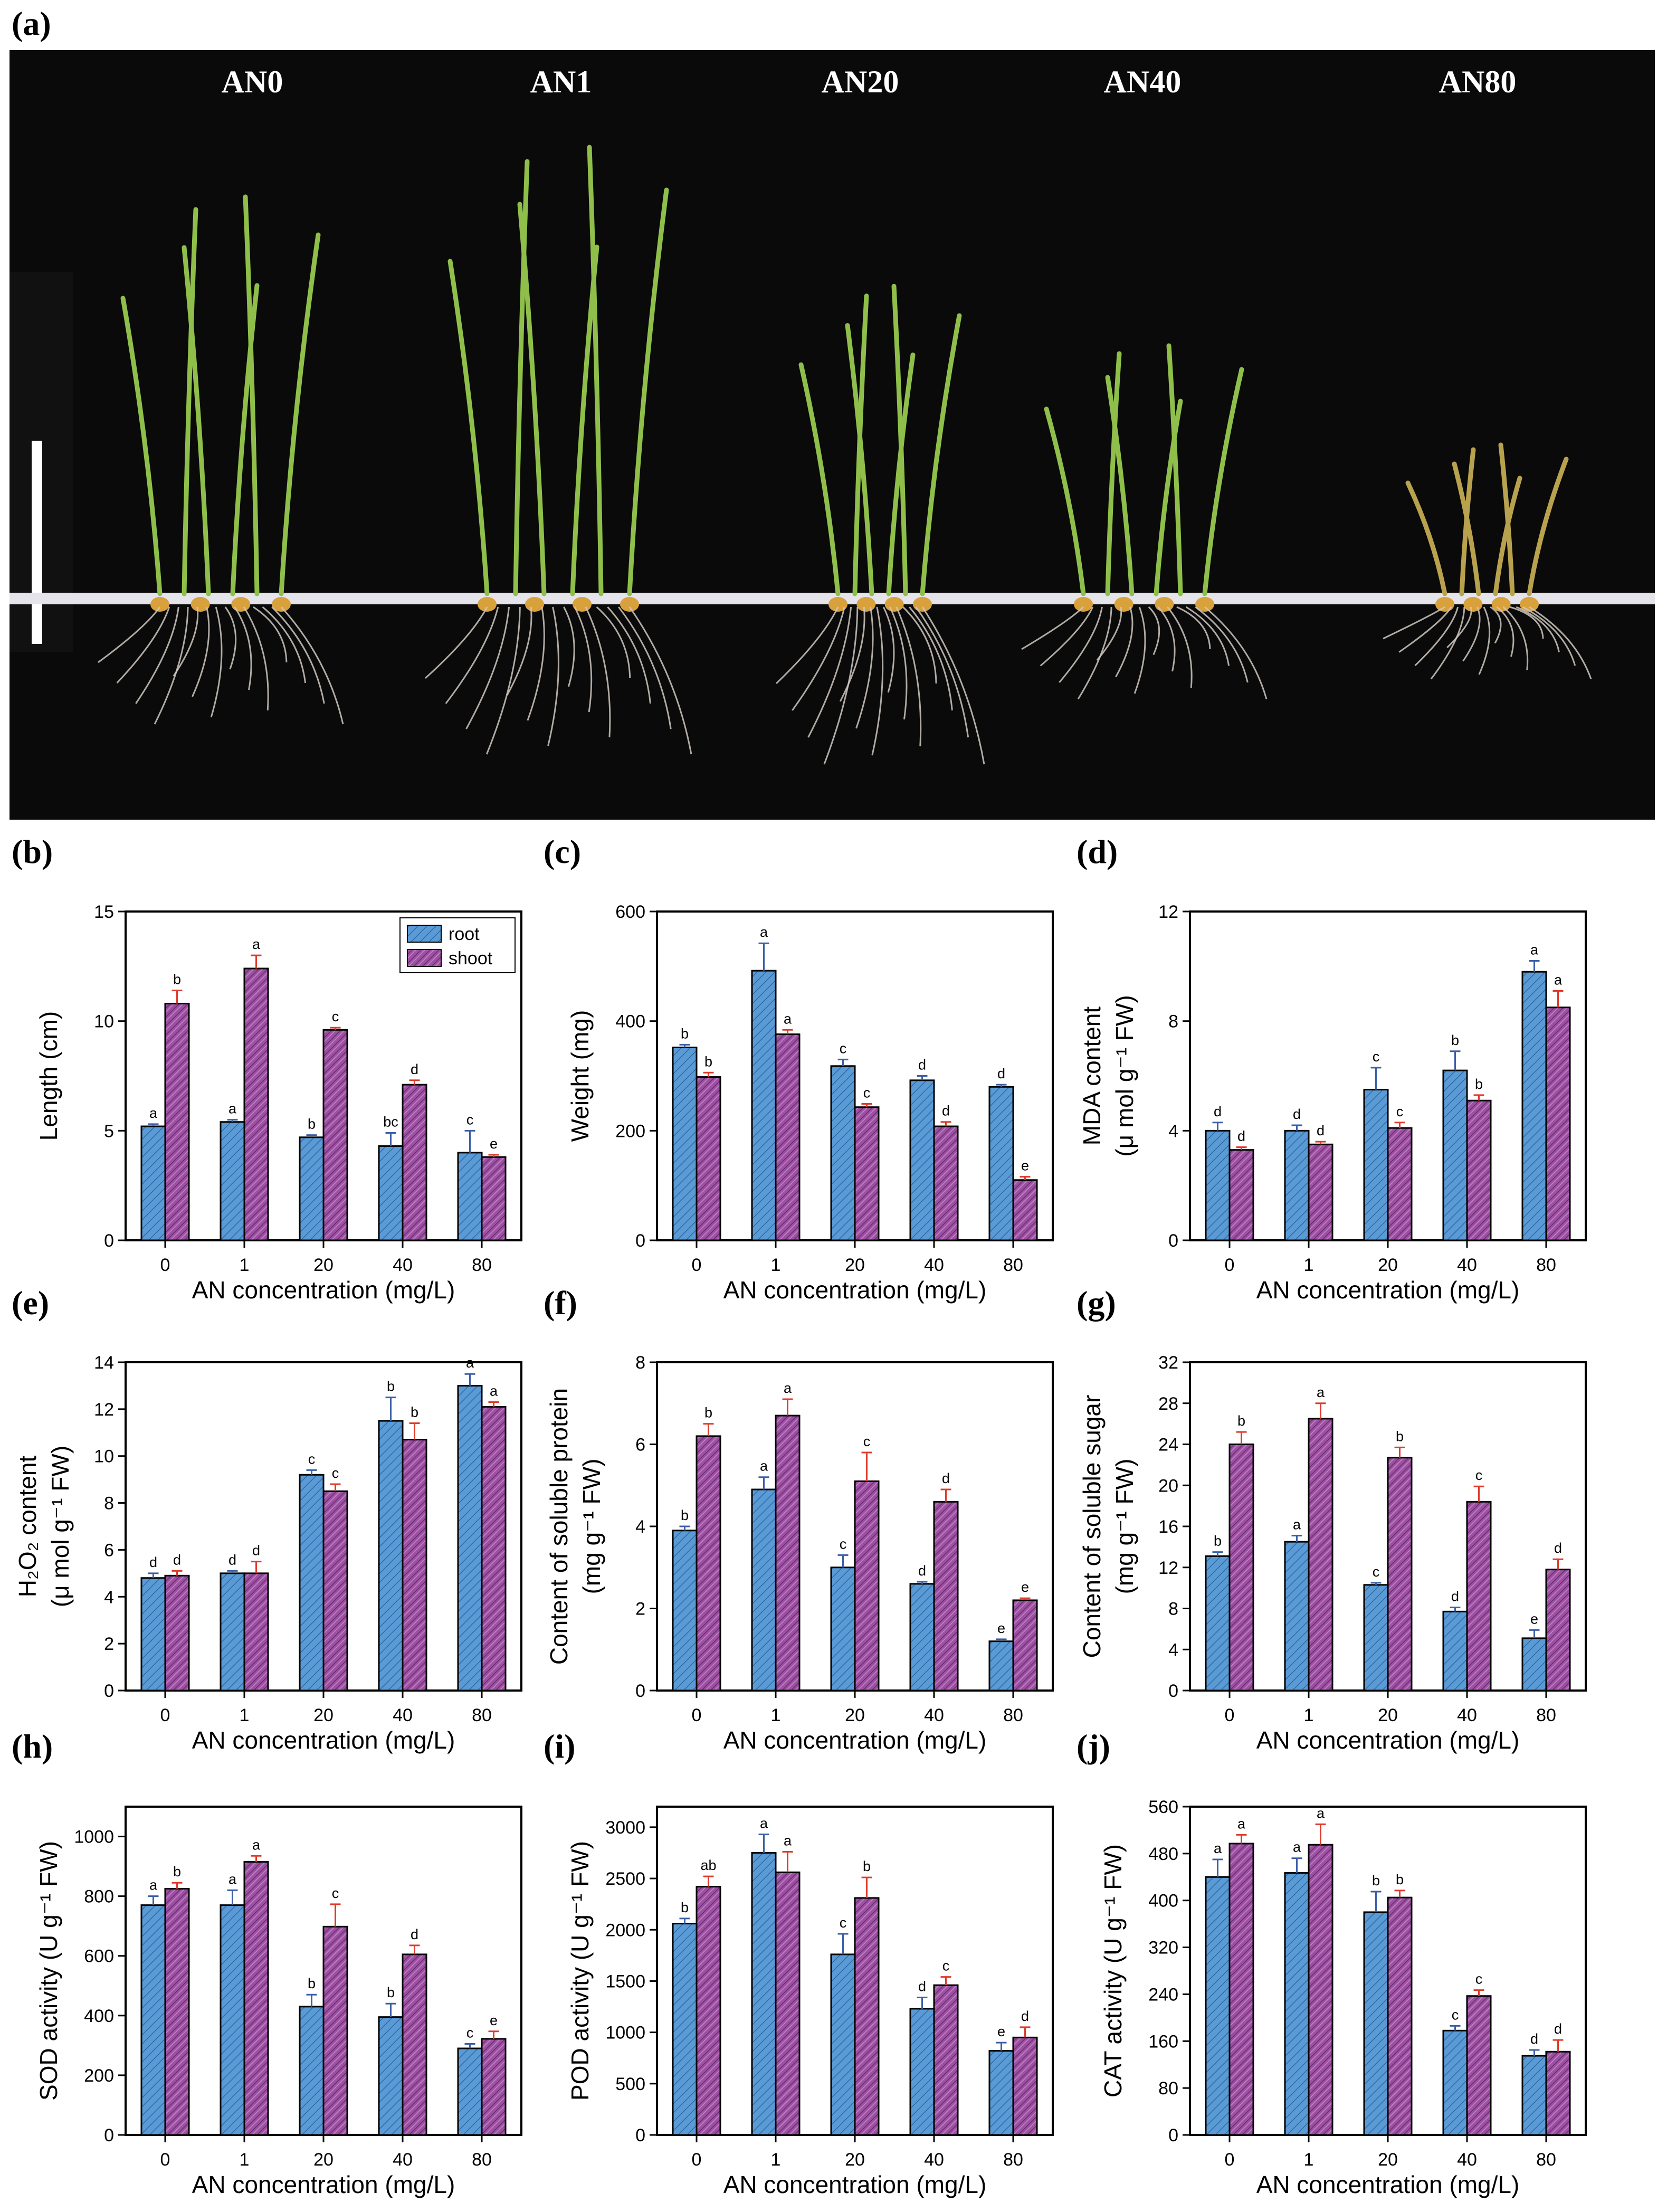  Describe the element at coordinates (32, 1746) in the screenshot. I see `panel-label-h: (h)` at that location.